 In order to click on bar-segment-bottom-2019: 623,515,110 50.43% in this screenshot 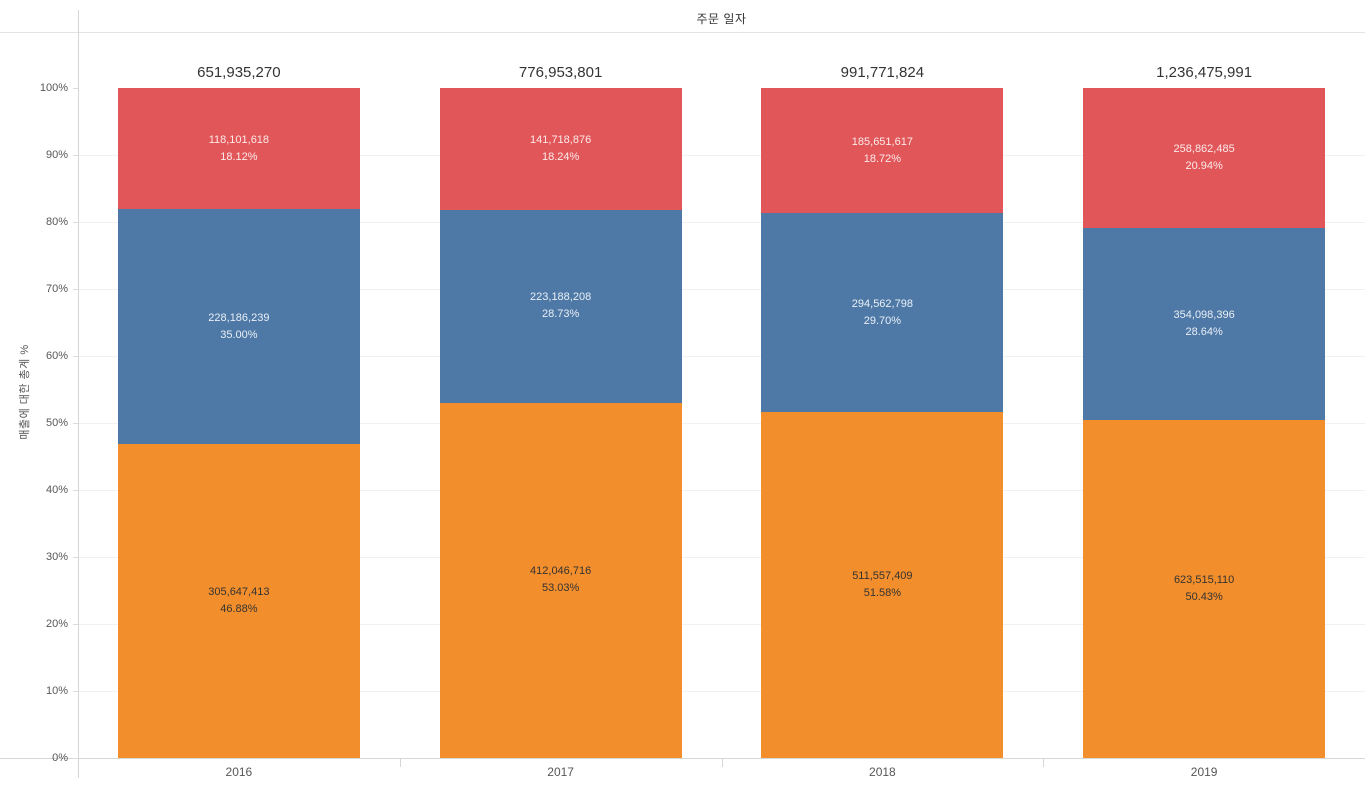, I will do `click(1204, 589)`.